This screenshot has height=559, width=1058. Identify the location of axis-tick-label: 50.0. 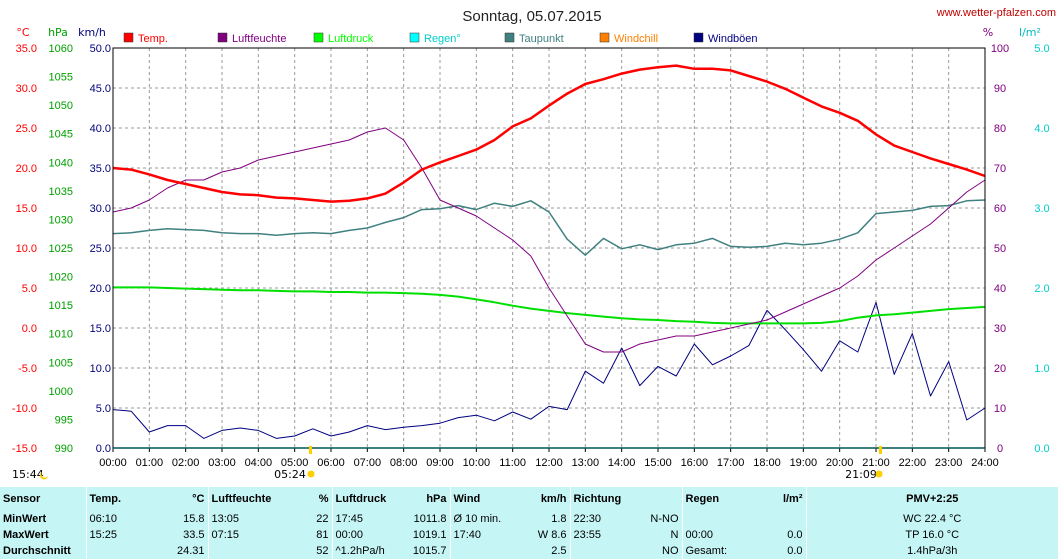
(100, 49).